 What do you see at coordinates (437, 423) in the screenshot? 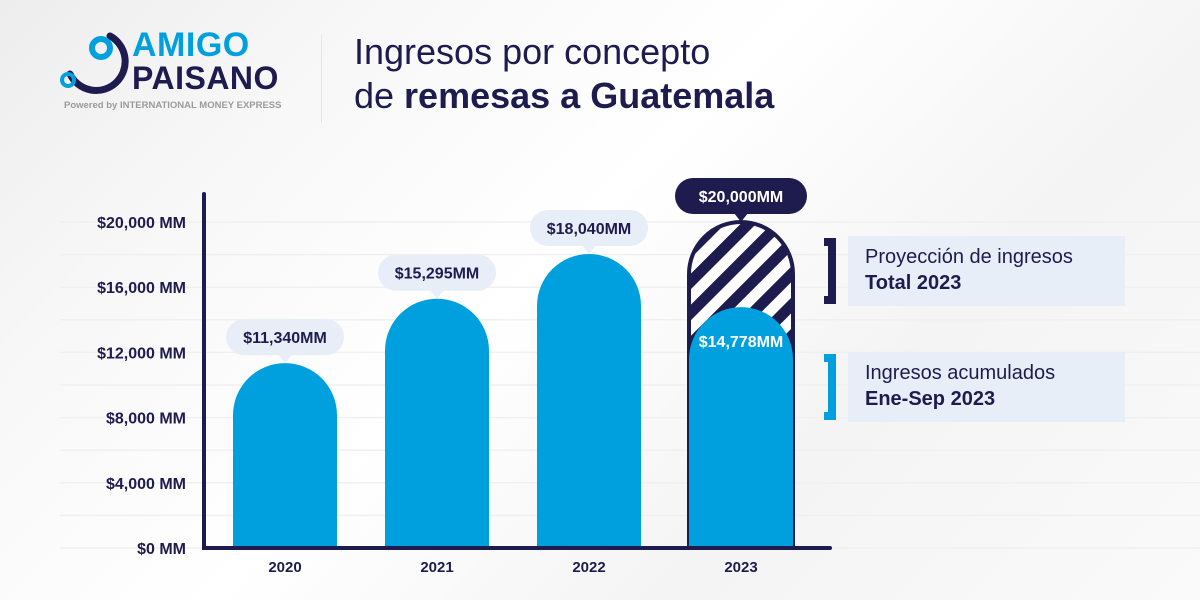
I see `bar-2021` at bounding box center [437, 423].